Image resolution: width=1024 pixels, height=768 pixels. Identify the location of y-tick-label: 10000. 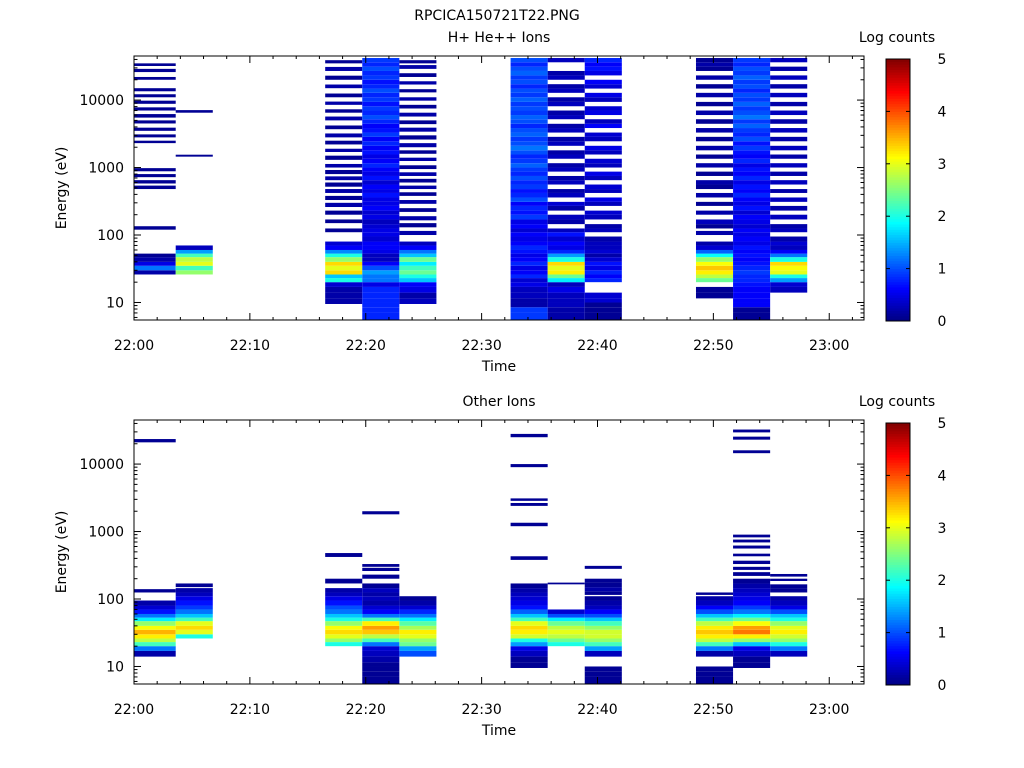
(101, 101).